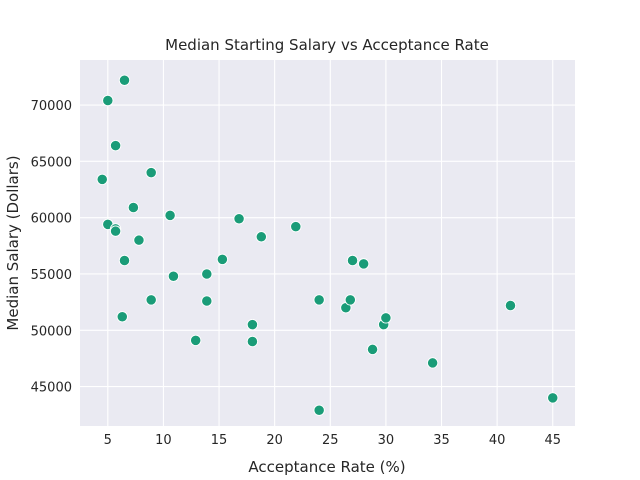 This screenshot has height=480, width=640. I want to click on y-tick-label: 70000, so click(51, 106).